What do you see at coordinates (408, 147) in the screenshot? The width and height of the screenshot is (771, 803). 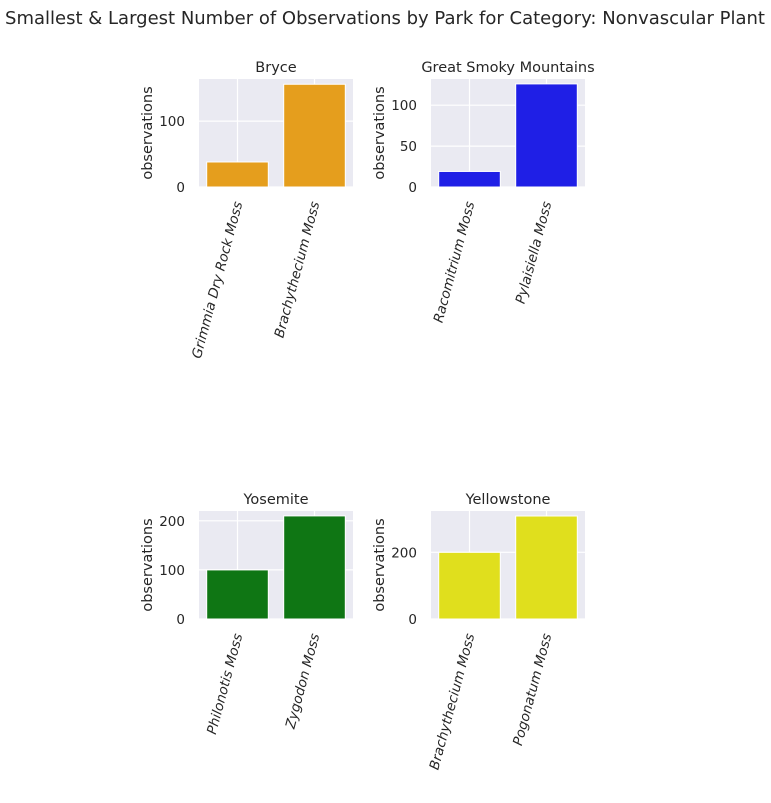 I see `y-tick-label: 50` at bounding box center [408, 147].